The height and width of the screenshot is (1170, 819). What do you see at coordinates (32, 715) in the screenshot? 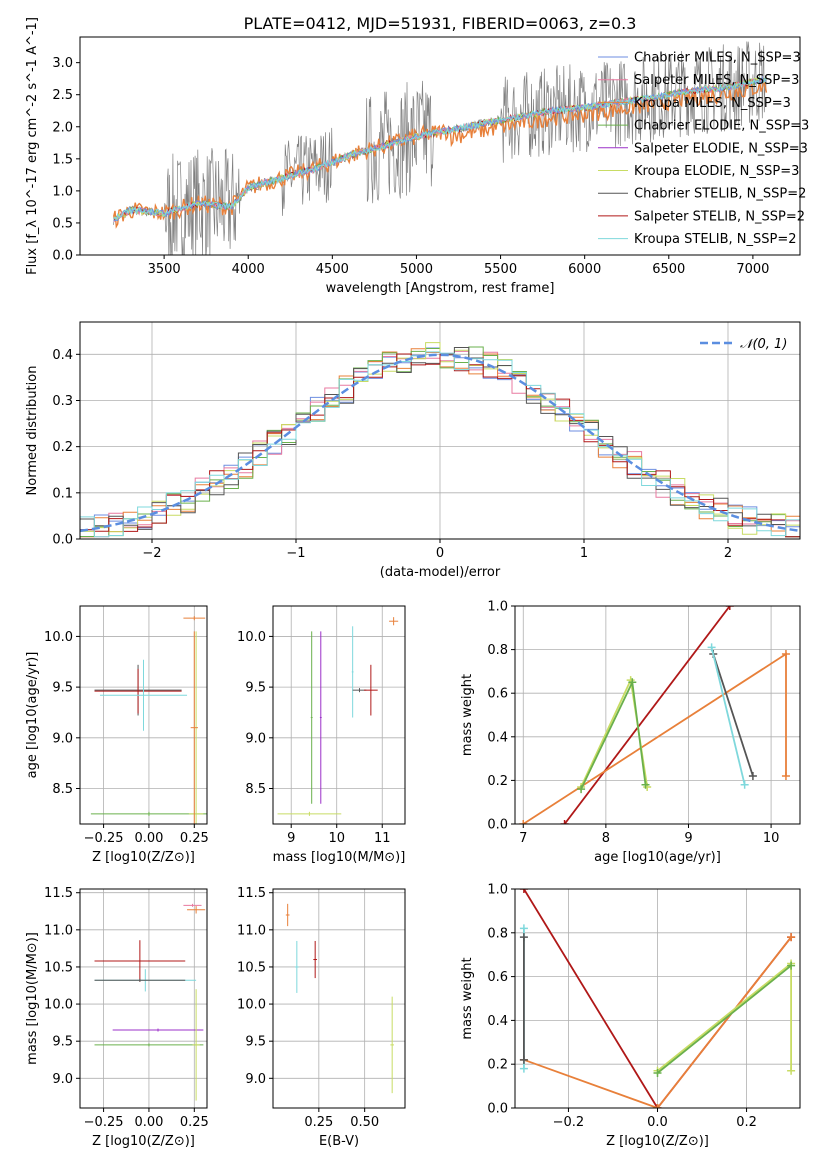
I see `y-axis-label: age [log10(age/yr)]` at bounding box center [32, 715].